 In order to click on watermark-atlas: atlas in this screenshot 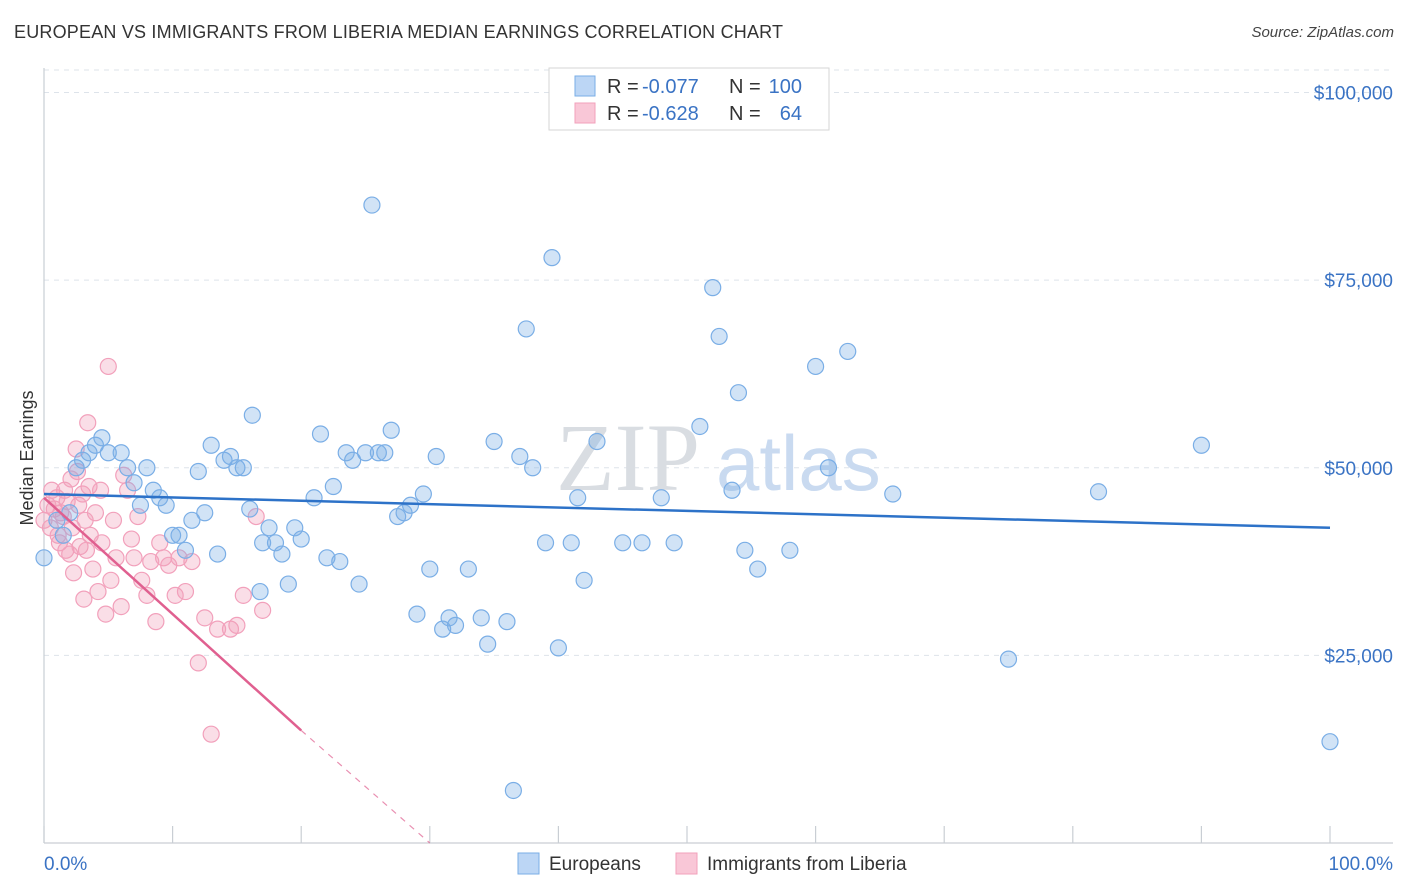, I will do `click(798, 463)`.